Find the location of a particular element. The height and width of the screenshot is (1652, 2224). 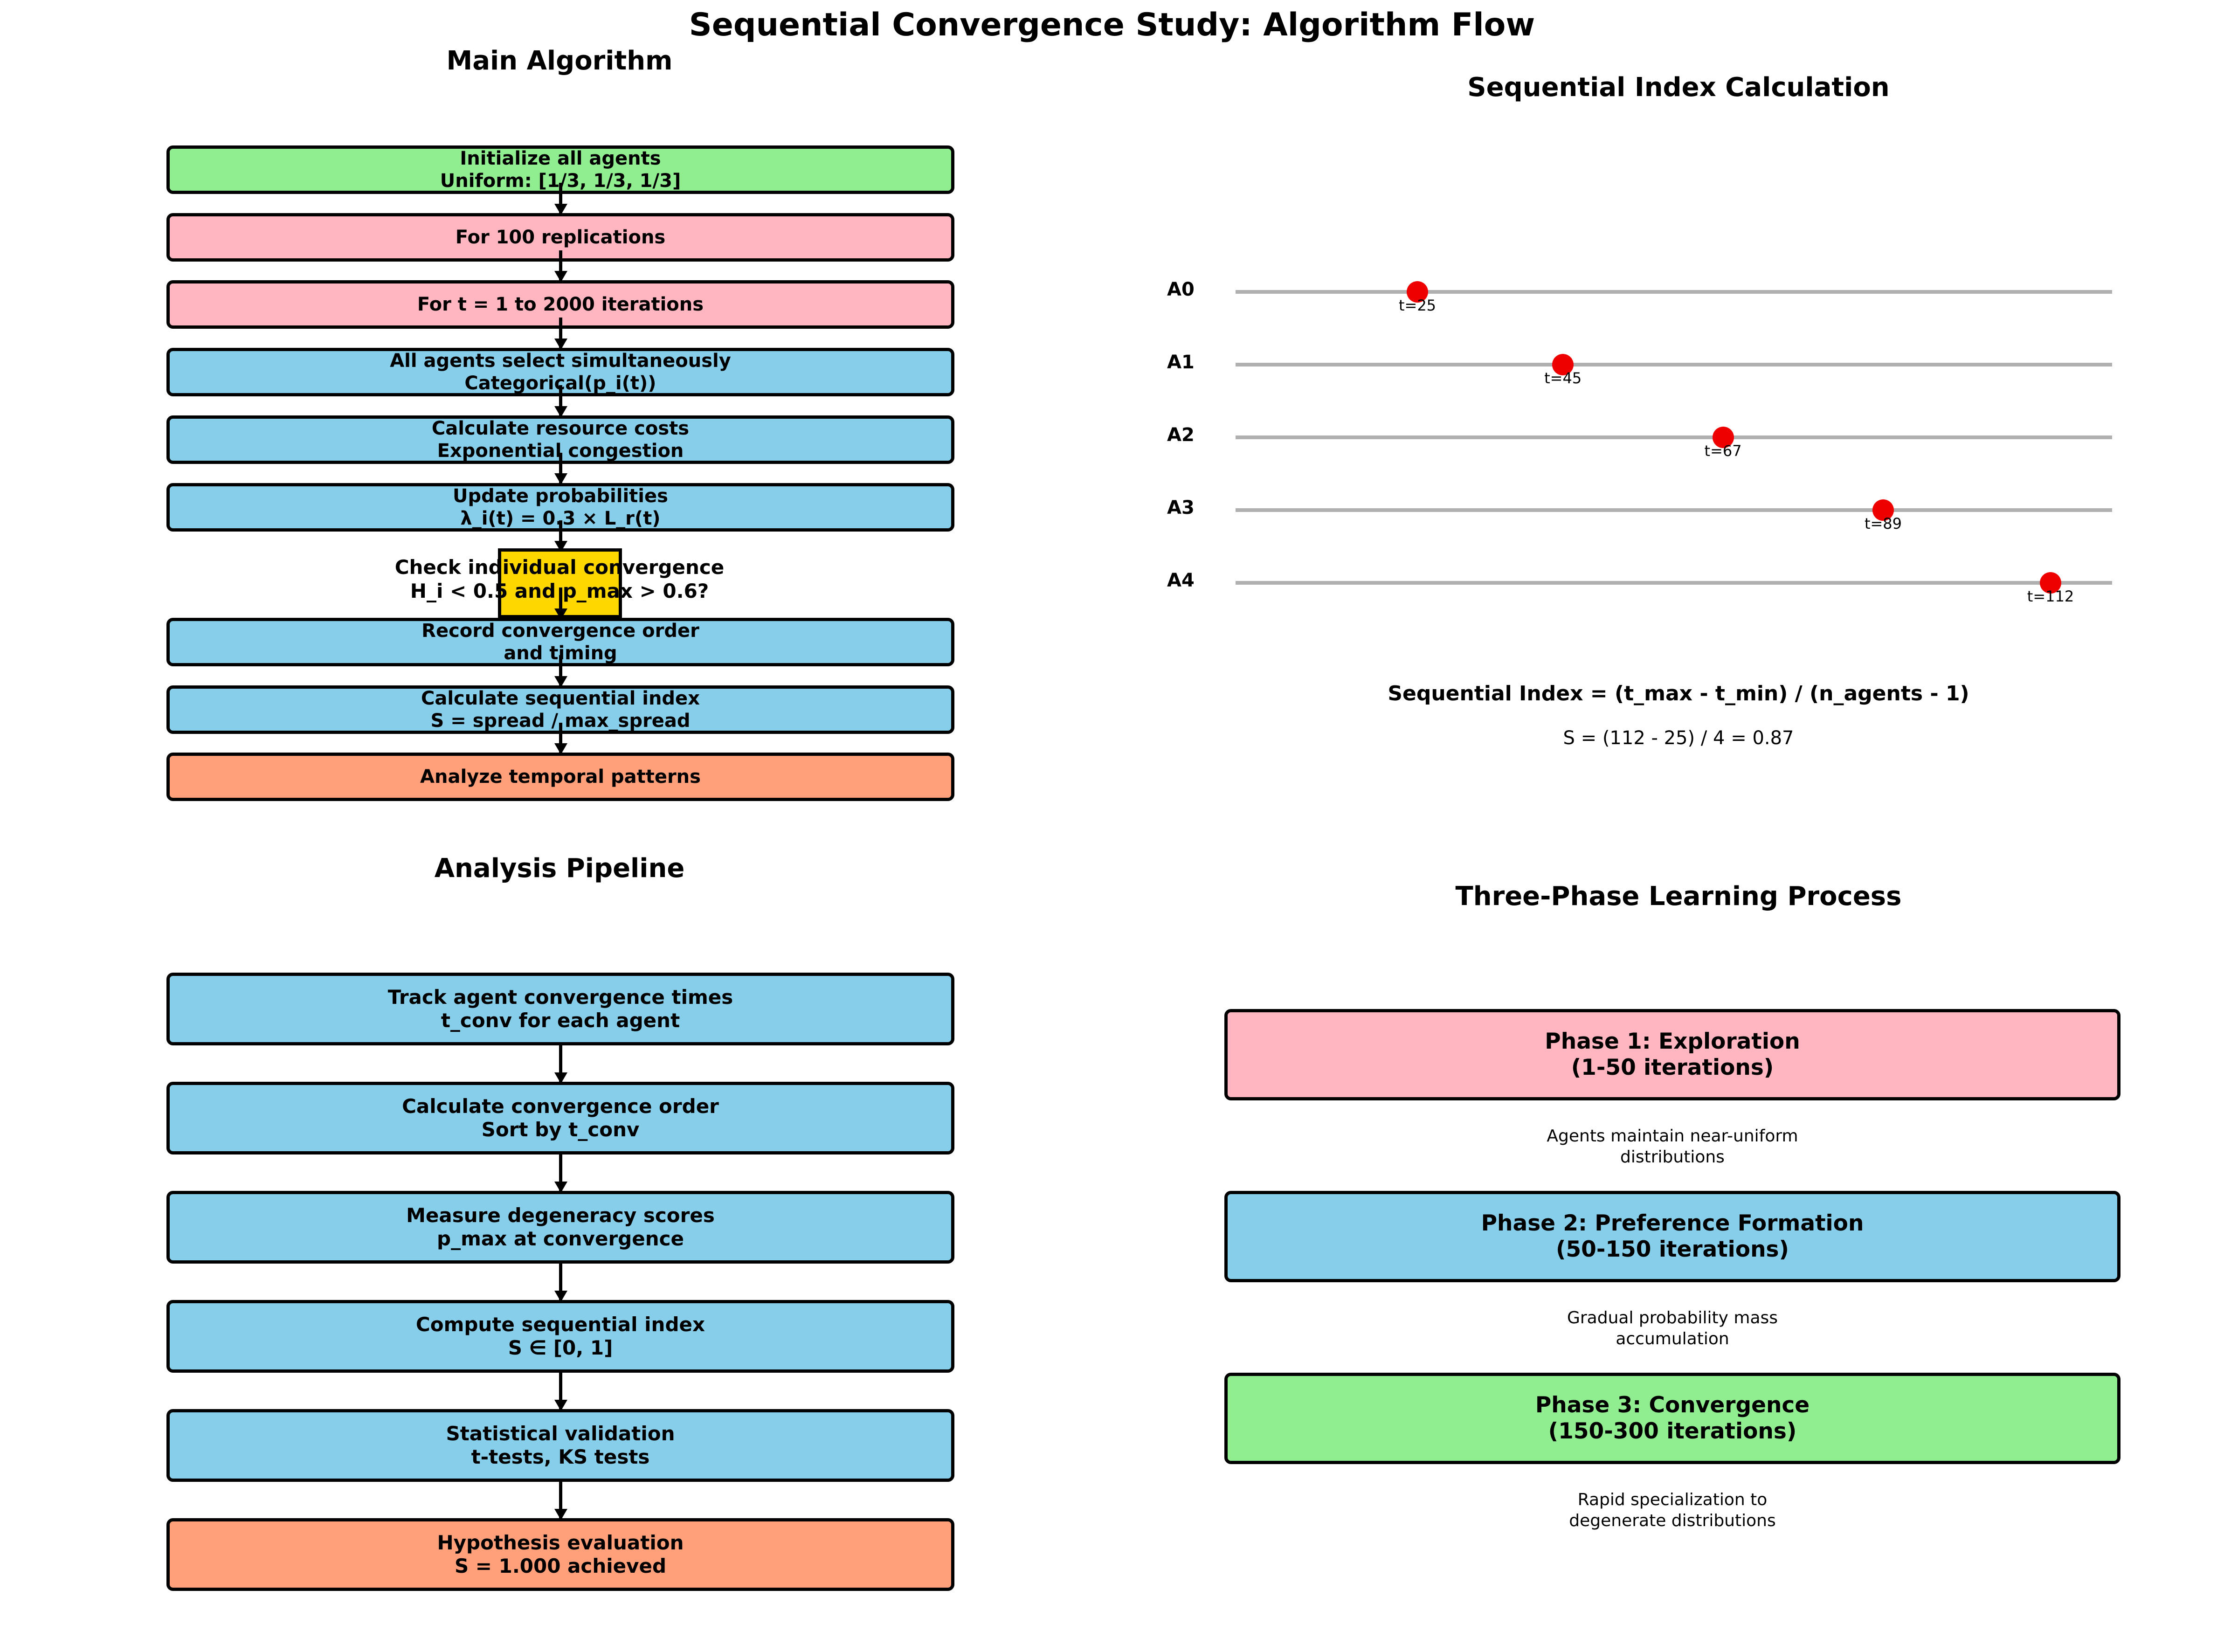

agent-label: A2 is located at coordinates (1181, 435).